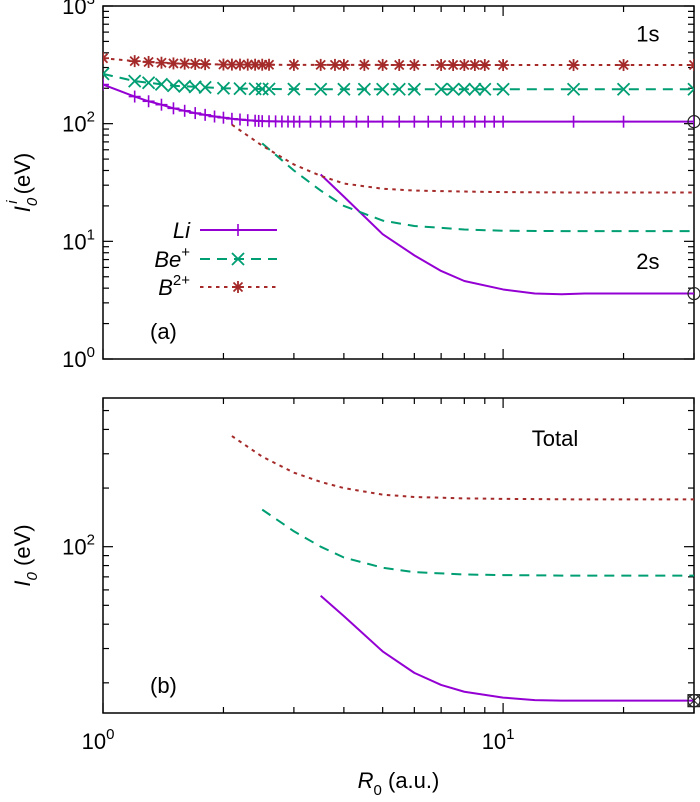 Image resolution: width=700 pixels, height=802 pixels. I want to click on annotation-2s: 2s, so click(647, 261).